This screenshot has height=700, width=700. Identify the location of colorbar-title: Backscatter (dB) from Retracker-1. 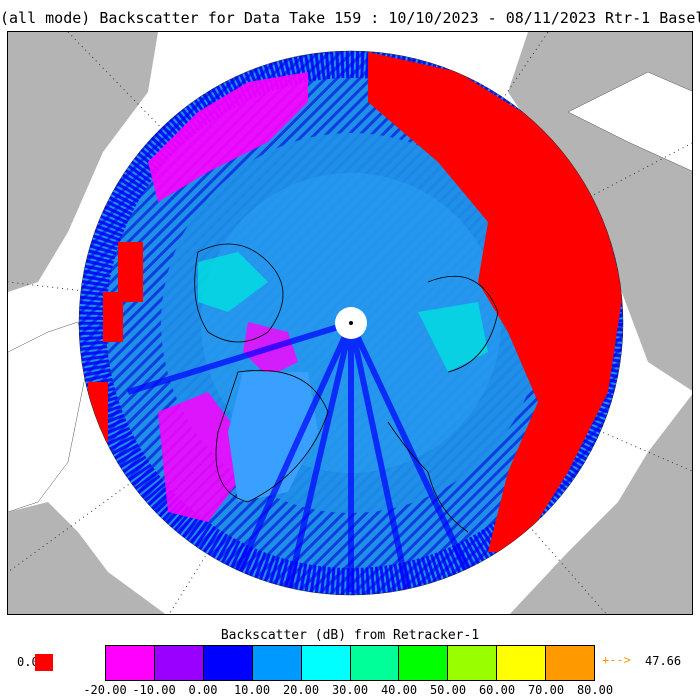
(350, 635).